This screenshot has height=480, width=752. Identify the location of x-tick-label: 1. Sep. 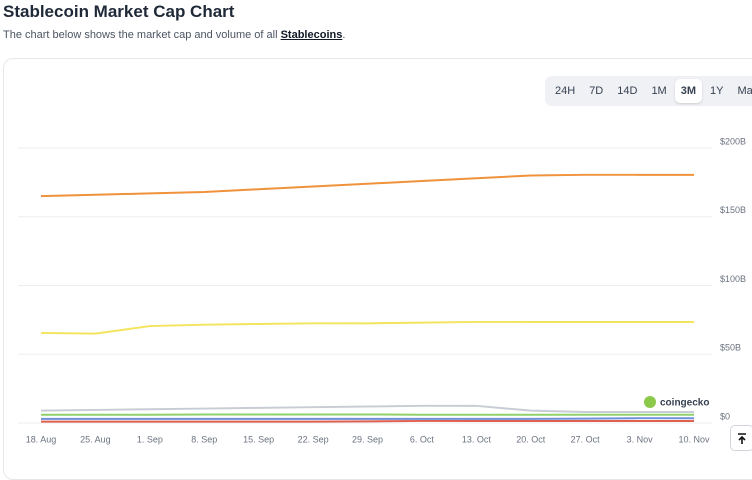
(150, 439).